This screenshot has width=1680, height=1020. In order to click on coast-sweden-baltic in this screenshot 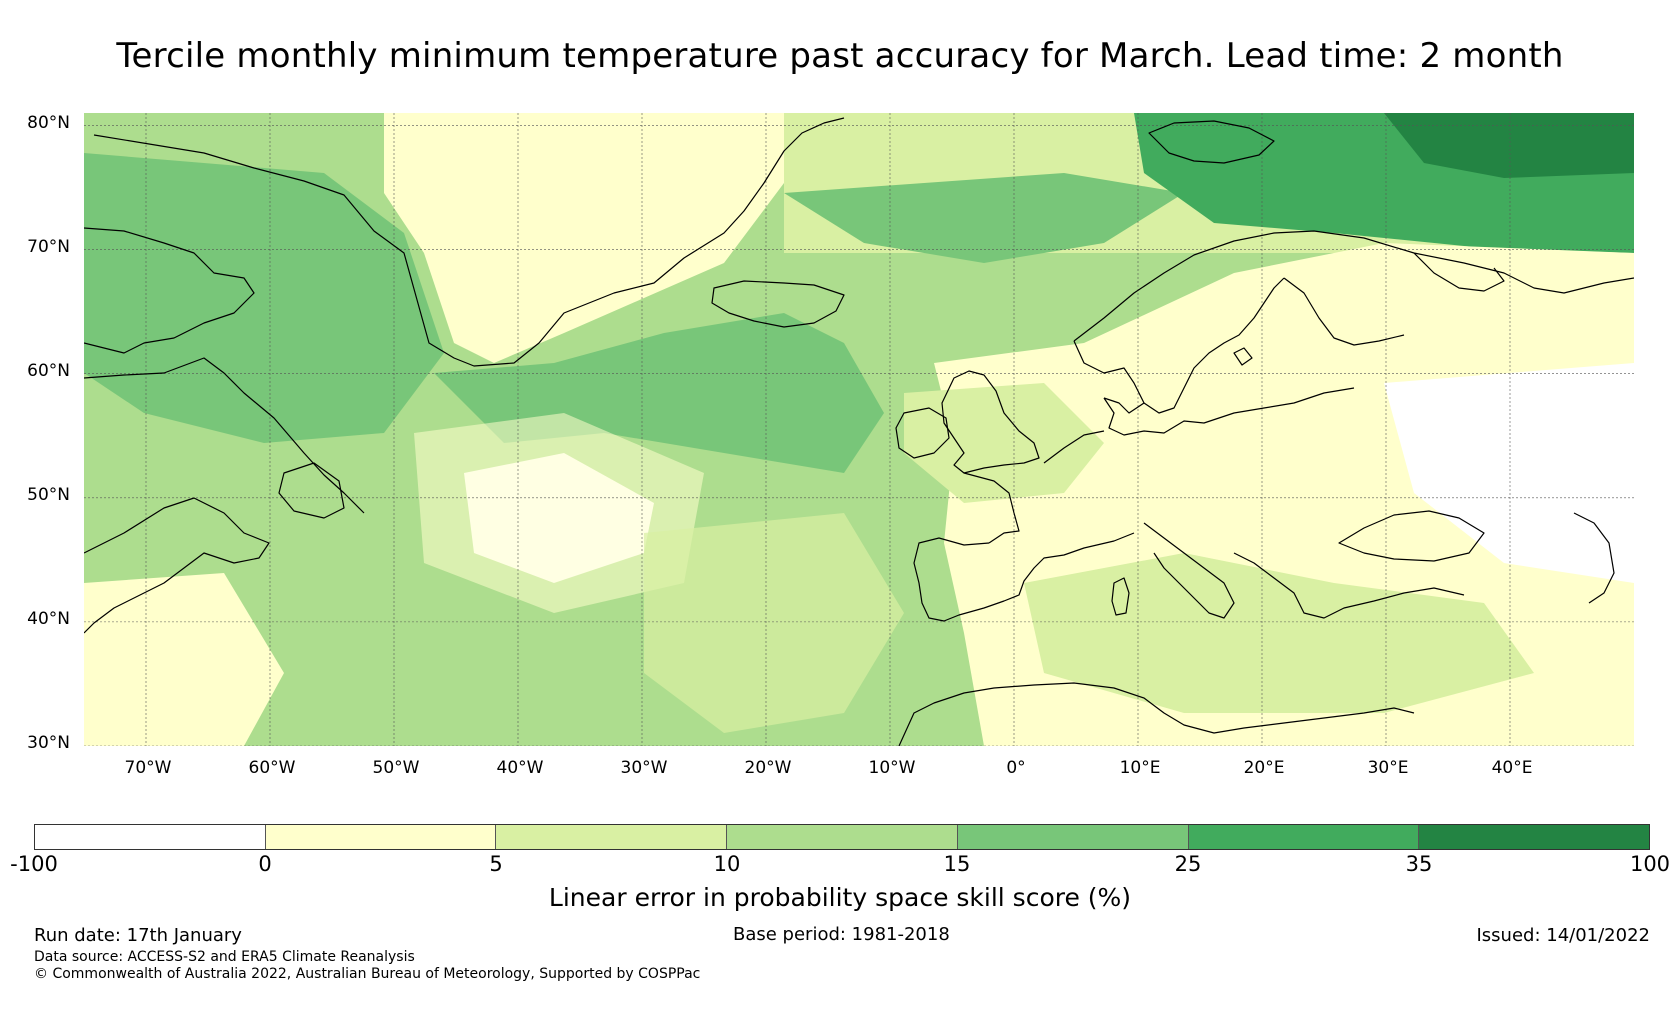, I will do `click(1214, 345)`.